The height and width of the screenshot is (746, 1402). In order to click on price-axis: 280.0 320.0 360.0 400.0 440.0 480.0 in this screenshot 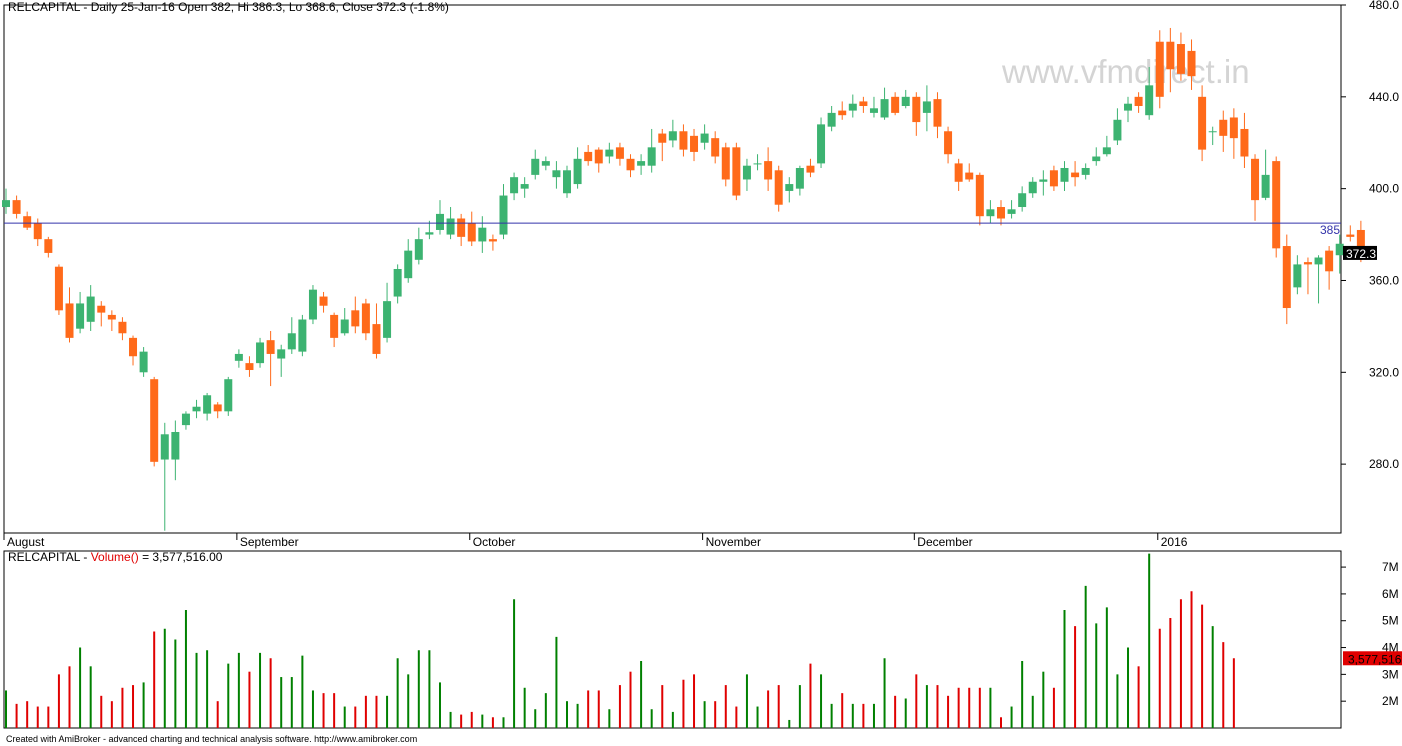, I will do `click(1370, 235)`.